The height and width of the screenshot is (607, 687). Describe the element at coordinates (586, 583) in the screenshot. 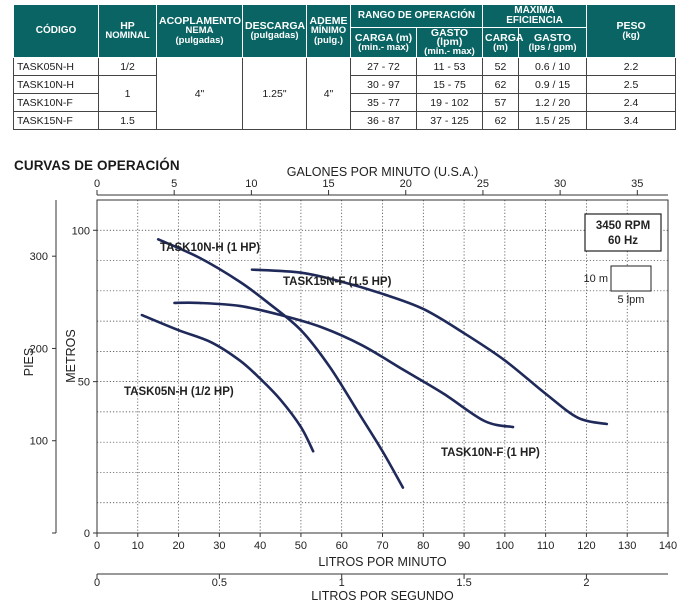

I see `lps-tick-label: 2` at that location.